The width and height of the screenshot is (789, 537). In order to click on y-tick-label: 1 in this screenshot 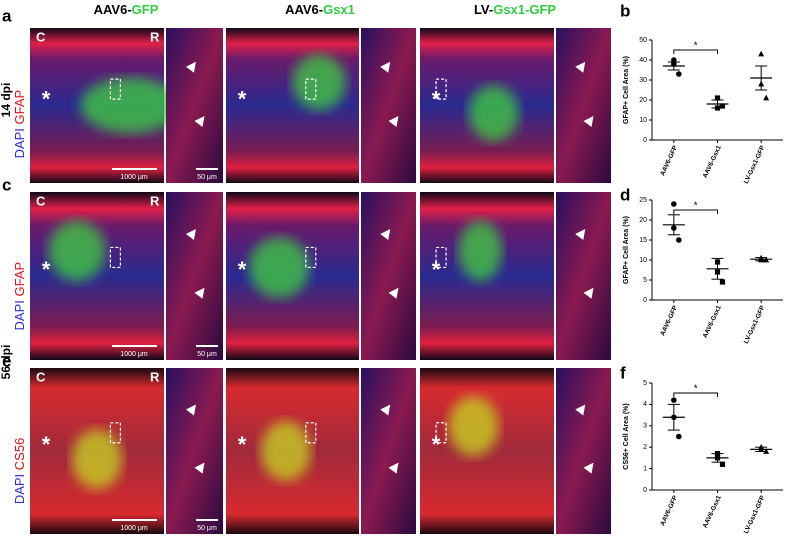, I will do `click(645, 468)`.